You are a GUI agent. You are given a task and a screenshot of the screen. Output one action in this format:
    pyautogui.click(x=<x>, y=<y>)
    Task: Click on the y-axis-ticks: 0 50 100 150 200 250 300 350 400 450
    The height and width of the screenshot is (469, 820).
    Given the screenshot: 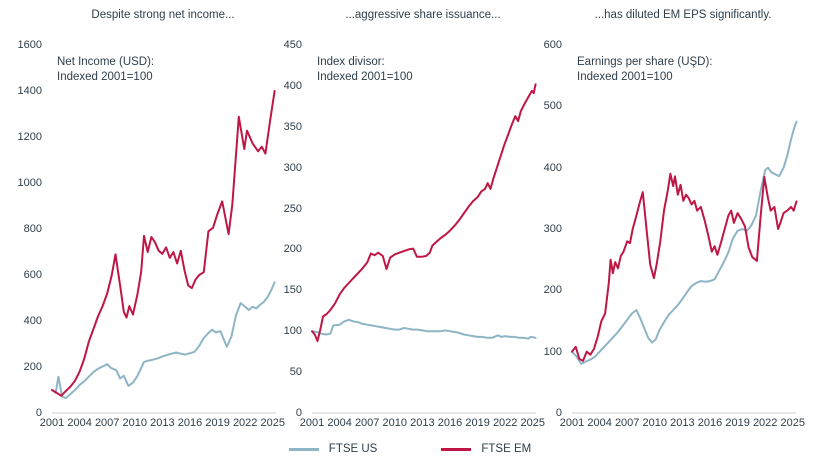 What is the action you would take?
    pyautogui.click(x=284, y=229)
    